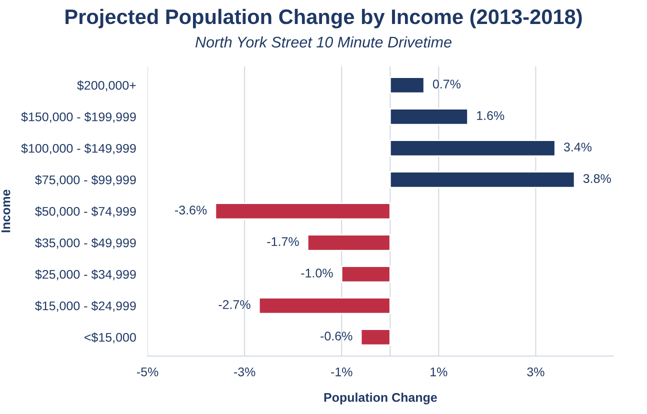  I want to click on x-tick-label: 3%, so click(535, 371).